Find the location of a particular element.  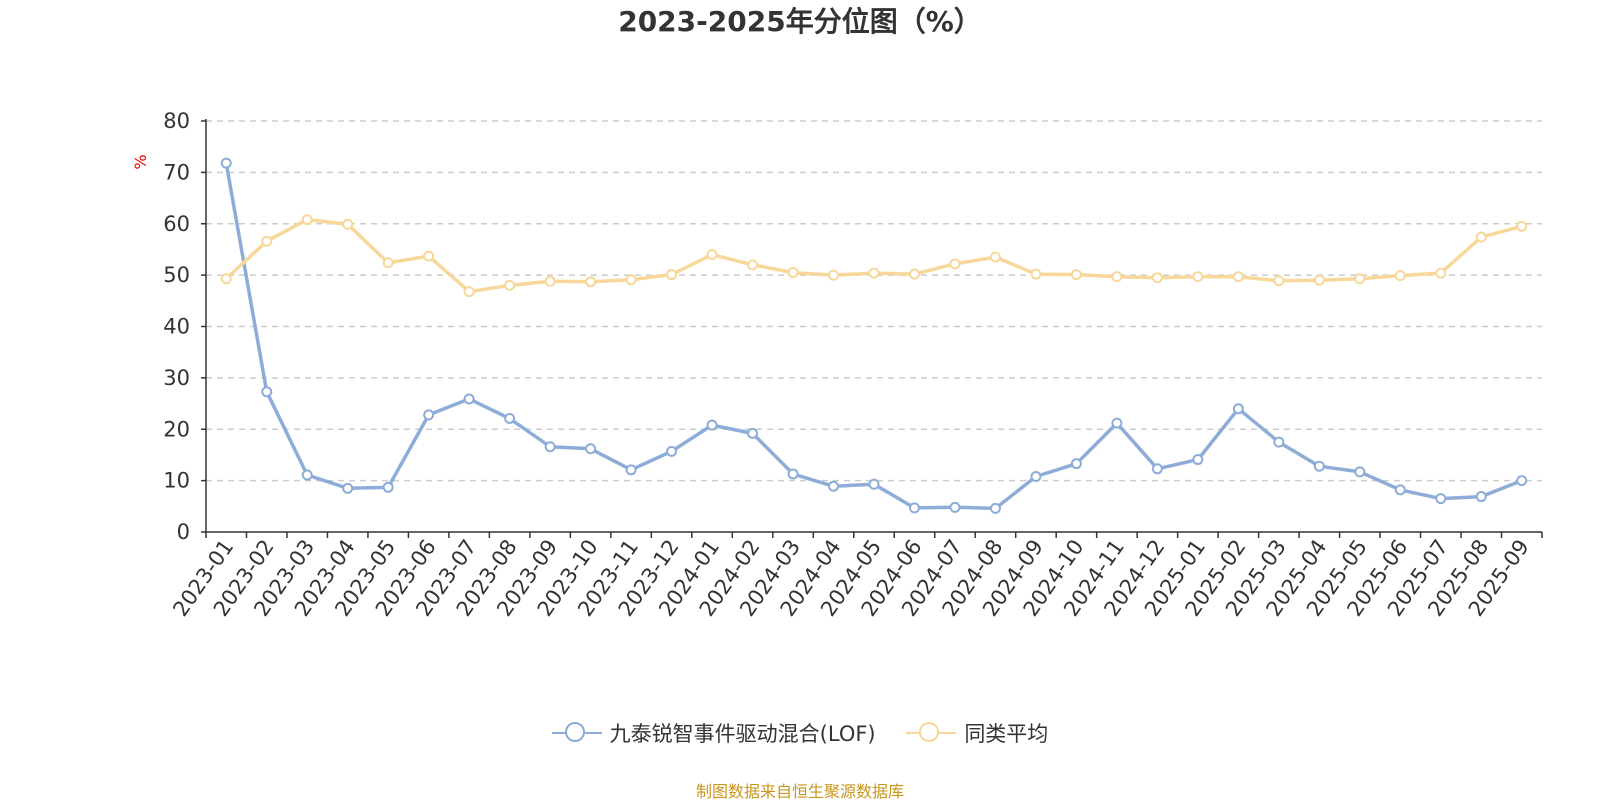

y-tick-label: 80 is located at coordinates (176, 121).